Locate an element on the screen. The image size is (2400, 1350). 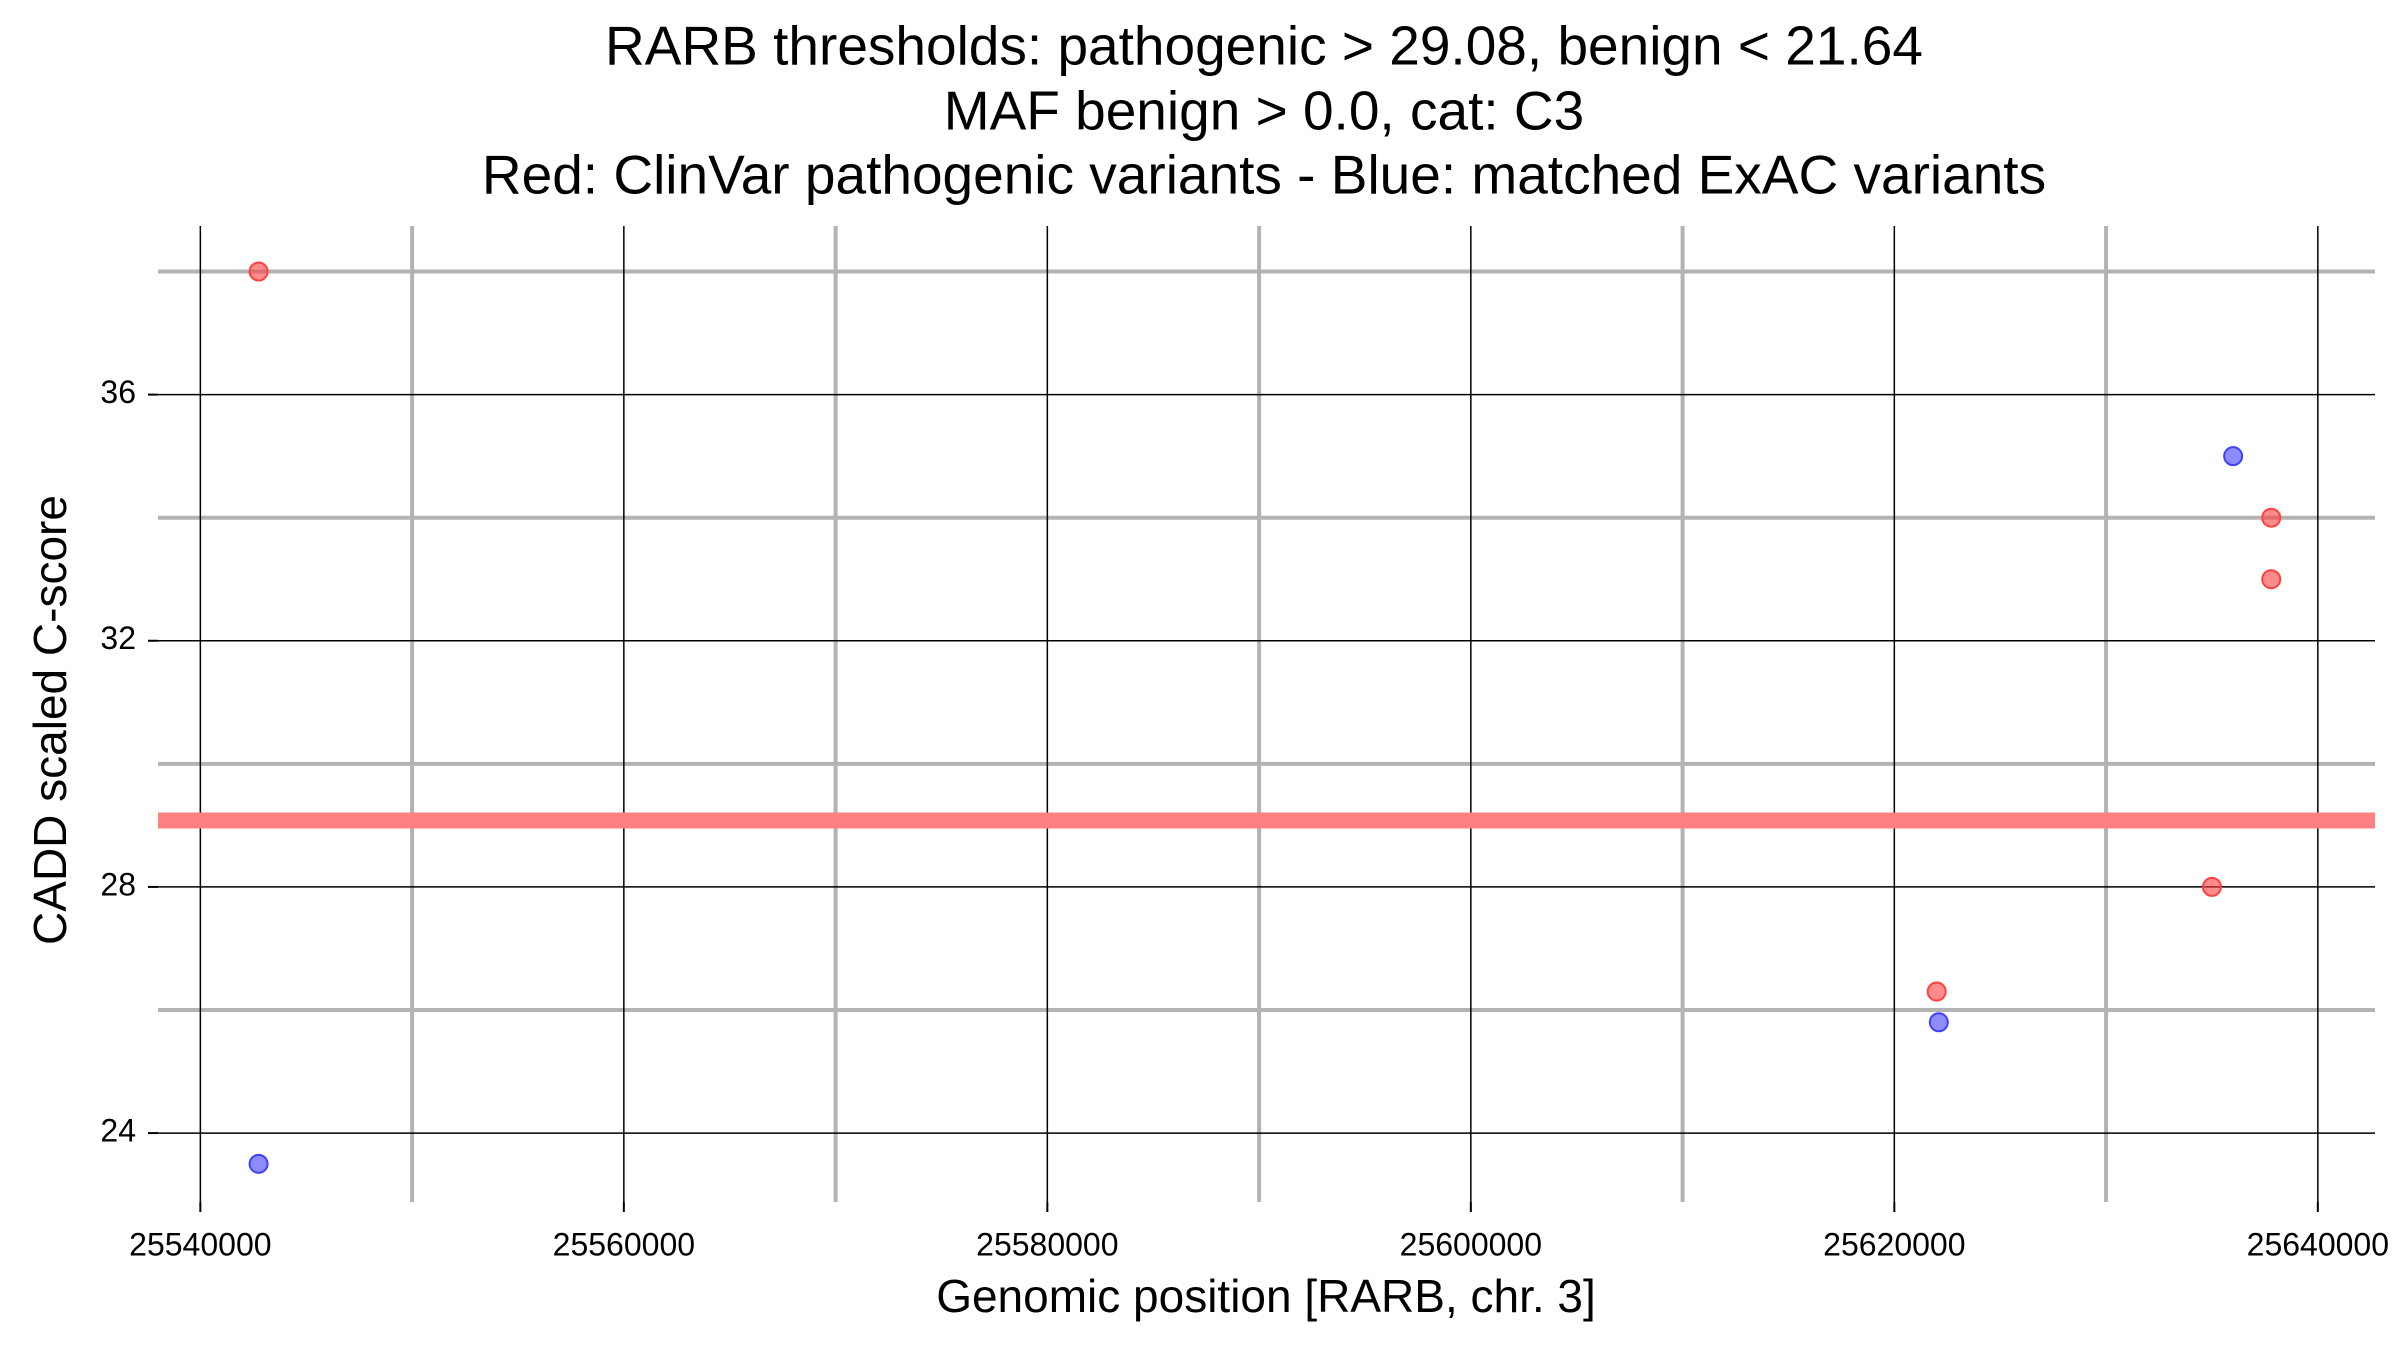
chart-title: MAF benign > 0.0, cat: C3 is located at coordinates (1264, 111).